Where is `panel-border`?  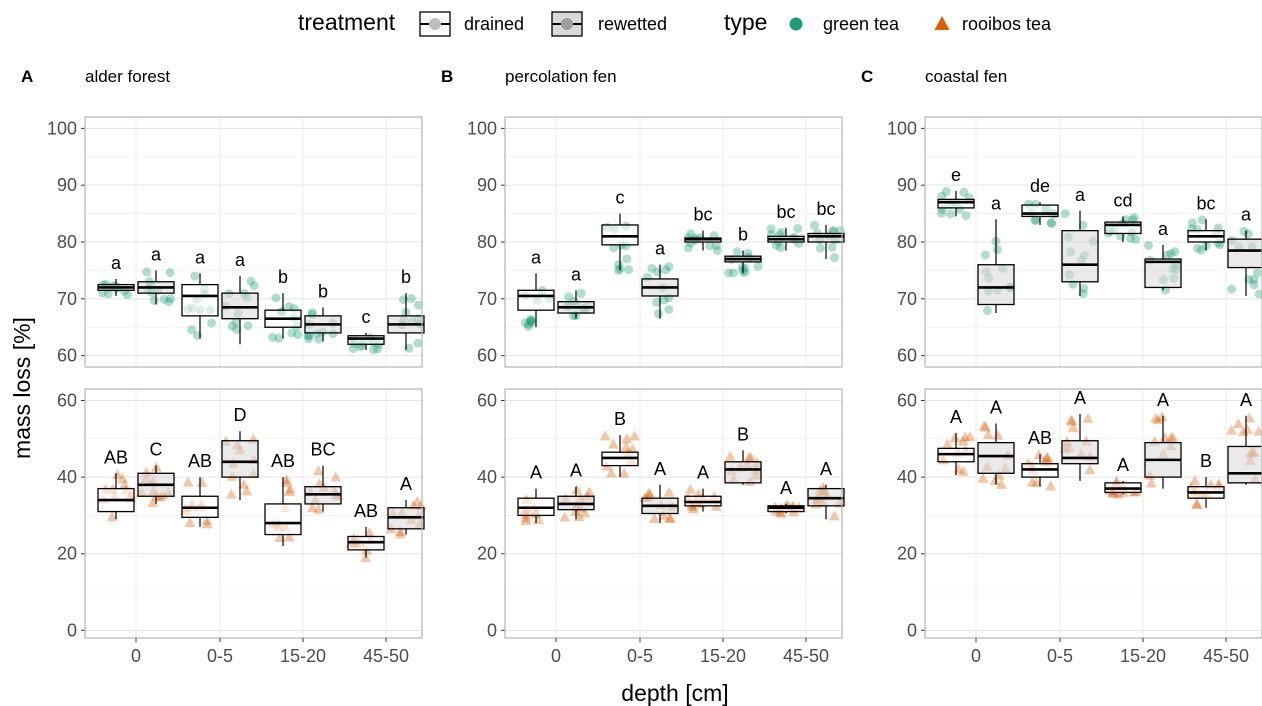 panel-border is located at coordinates (1093, 242).